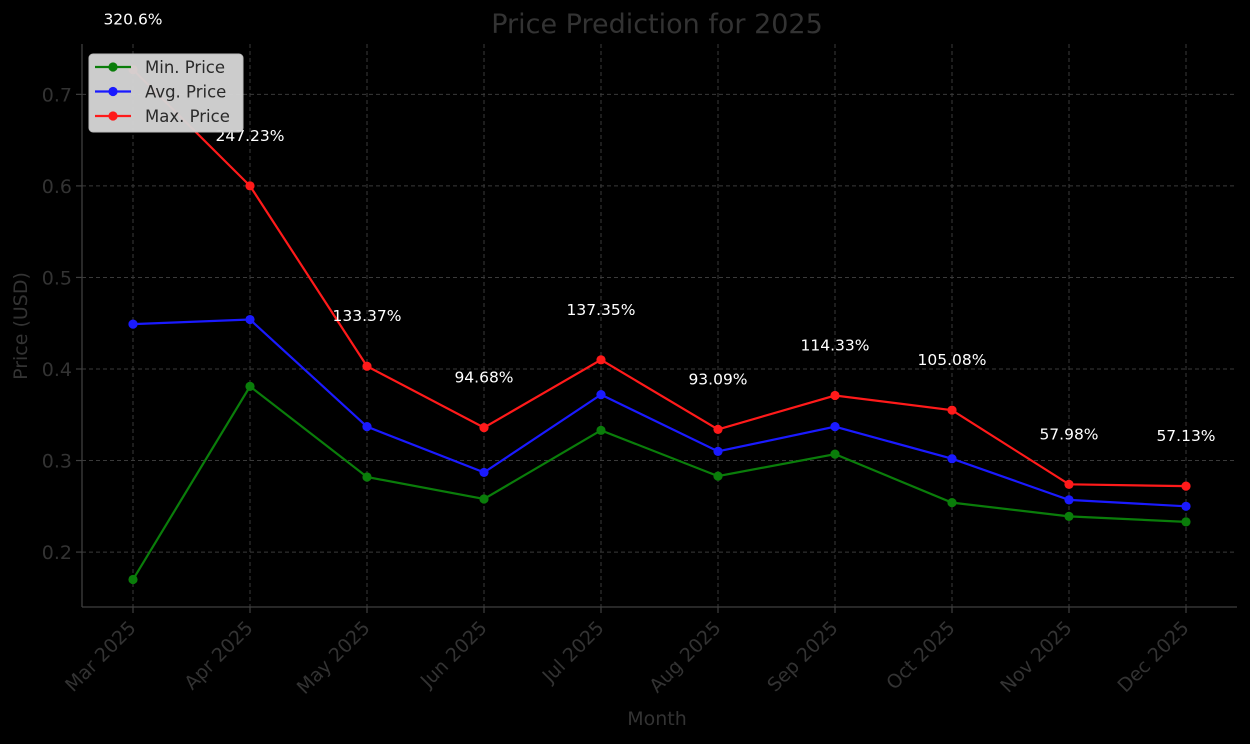  Describe the element at coordinates (483, 378) in the screenshot. I see `percent-change-label: 94.68%` at that location.